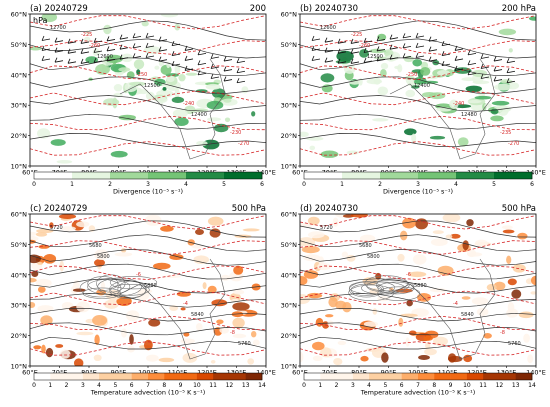 This screenshot has height=407, width=550. I want to click on colorbar-tick-label: 8, so click(434, 385).